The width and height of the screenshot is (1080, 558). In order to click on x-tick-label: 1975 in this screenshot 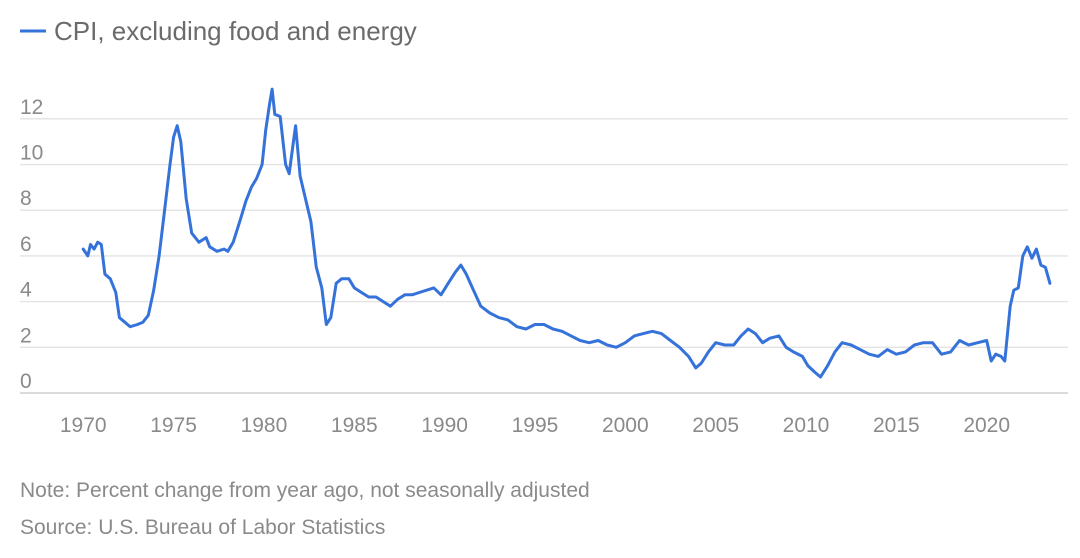, I will do `click(173, 425)`.